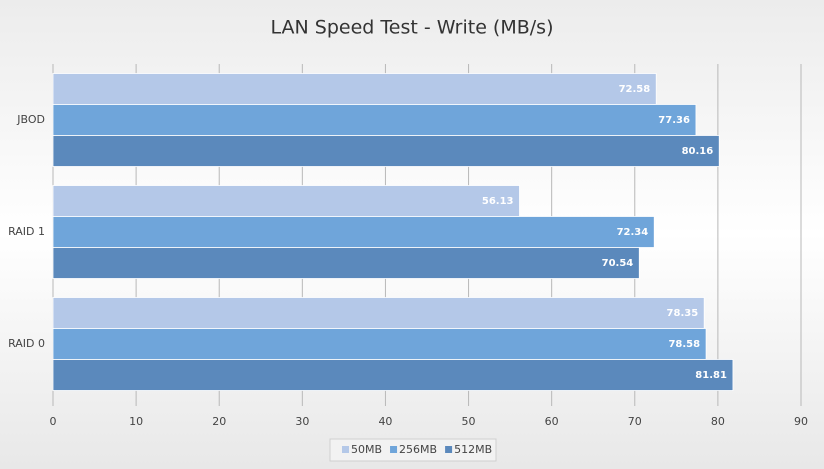  I want to click on x-tick-label: 70, so click(635, 421).